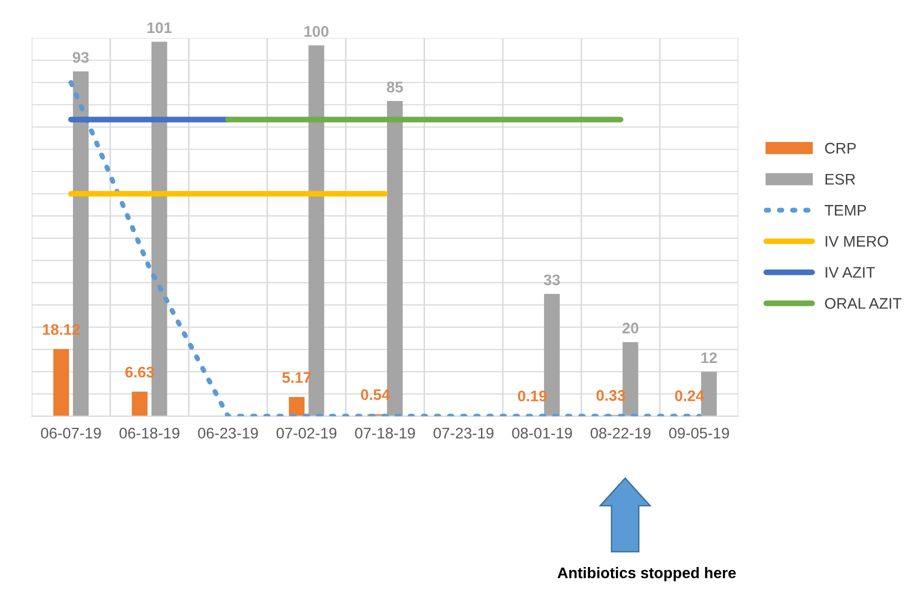 Image resolution: width=906 pixels, height=613 pixels. I want to click on legend-label: ESR, so click(841, 179).